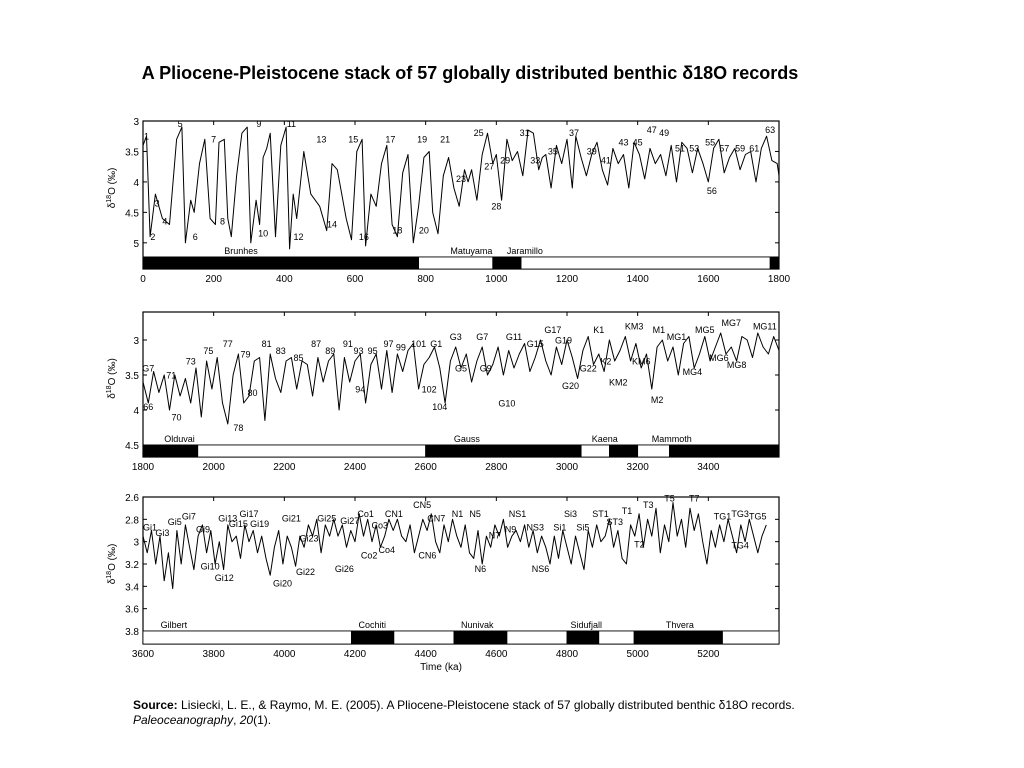 The width and height of the screenshot is (1024, 768). Describe the element at coordinates (373, 625) in the screenshot. I see `chron-label: Cochiti` at that location.